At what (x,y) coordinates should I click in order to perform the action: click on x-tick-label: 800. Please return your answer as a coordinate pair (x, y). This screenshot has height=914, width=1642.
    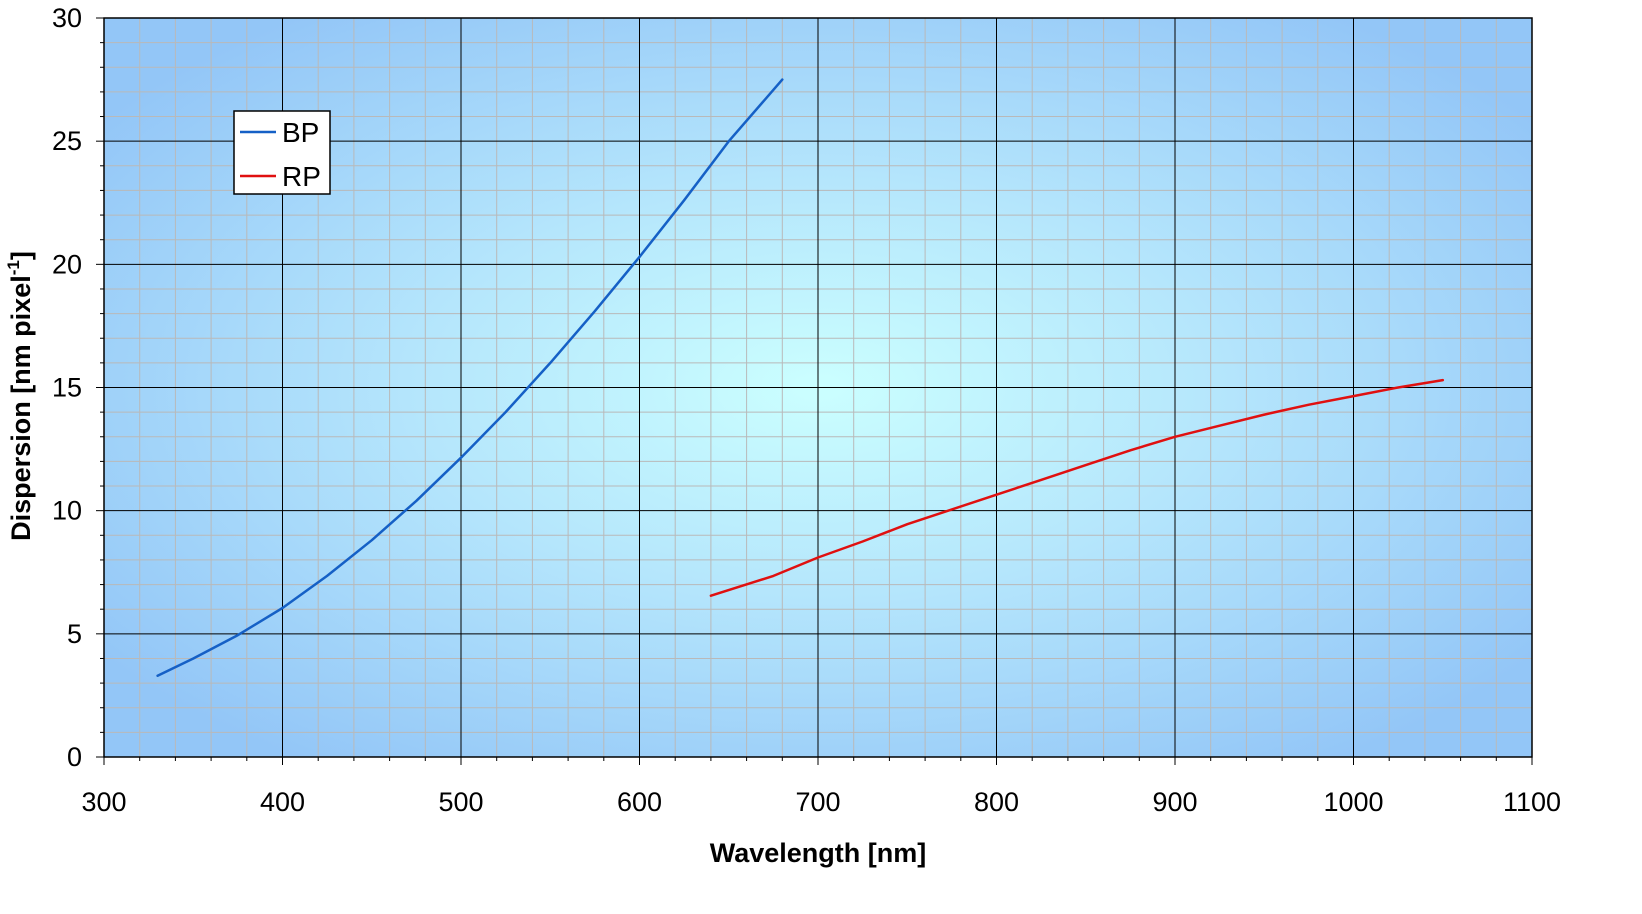
    Looking at the image, I should click on (996, 802).